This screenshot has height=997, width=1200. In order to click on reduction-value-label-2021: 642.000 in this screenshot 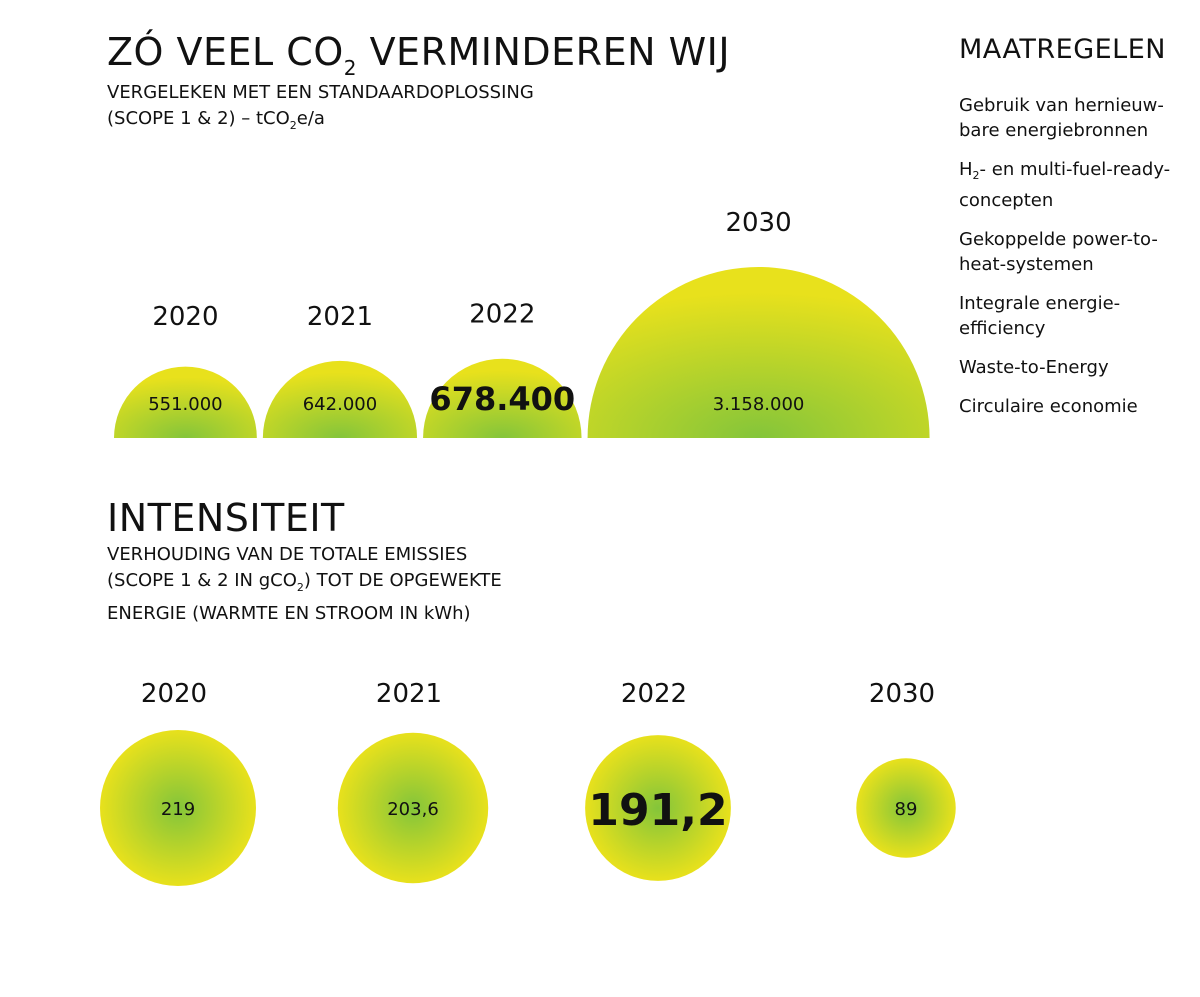, I will do `click(340, 404)`.